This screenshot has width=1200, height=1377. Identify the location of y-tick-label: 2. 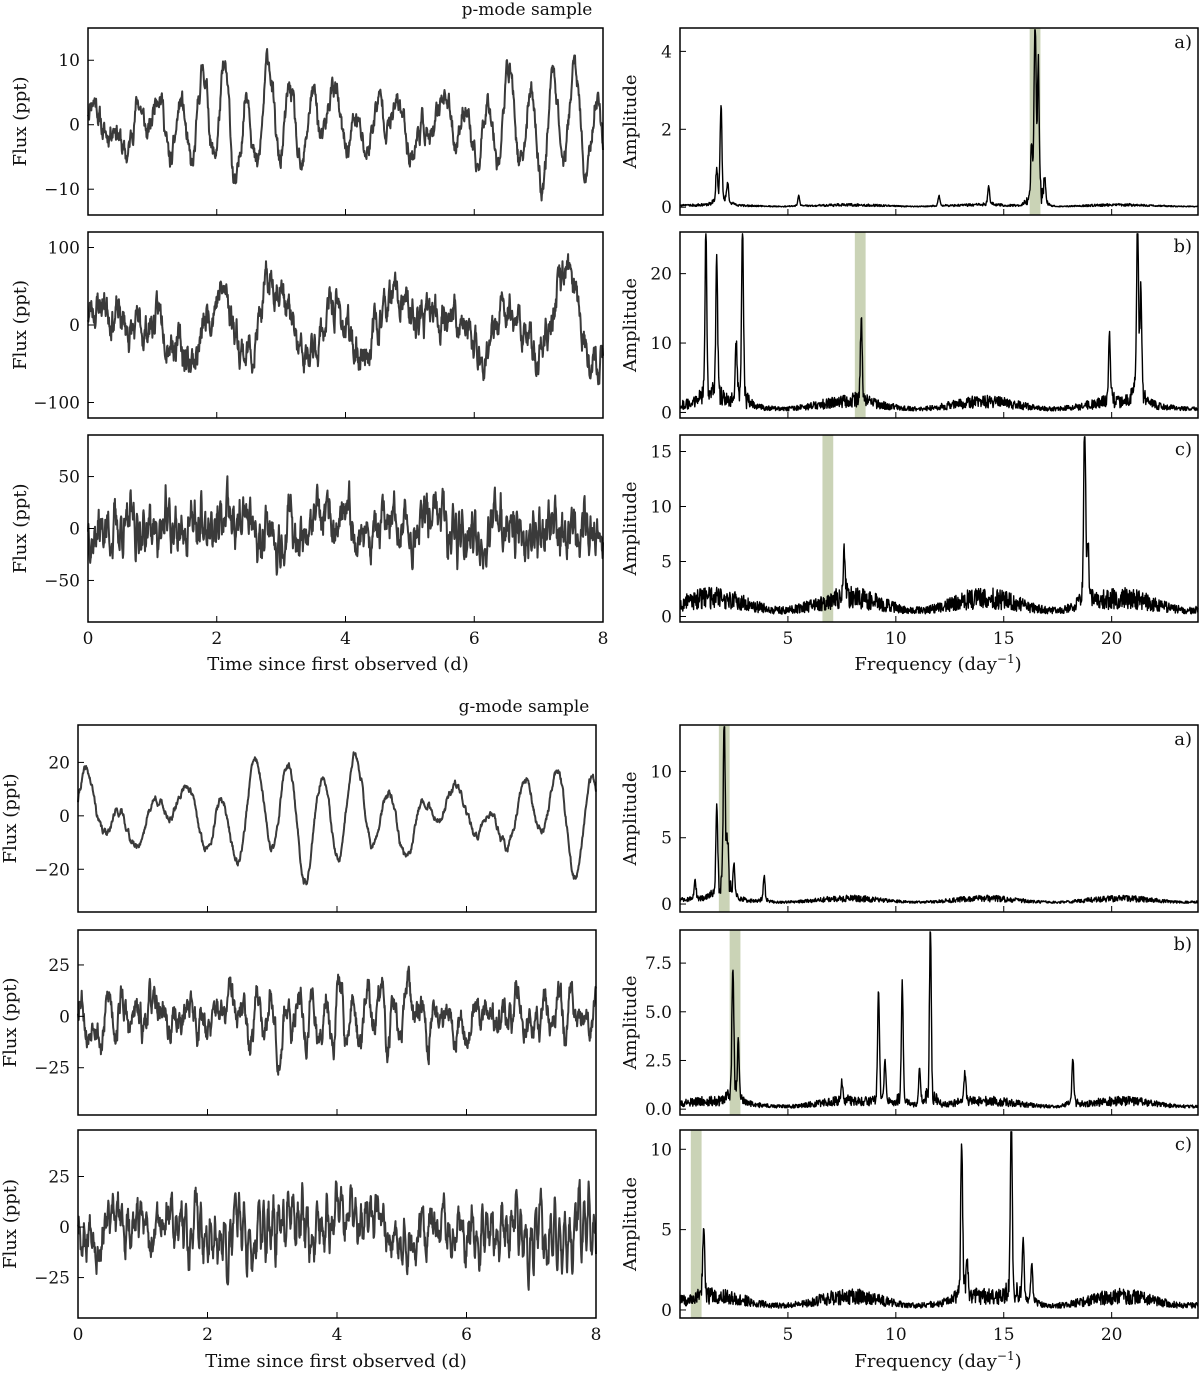
(666, 130).